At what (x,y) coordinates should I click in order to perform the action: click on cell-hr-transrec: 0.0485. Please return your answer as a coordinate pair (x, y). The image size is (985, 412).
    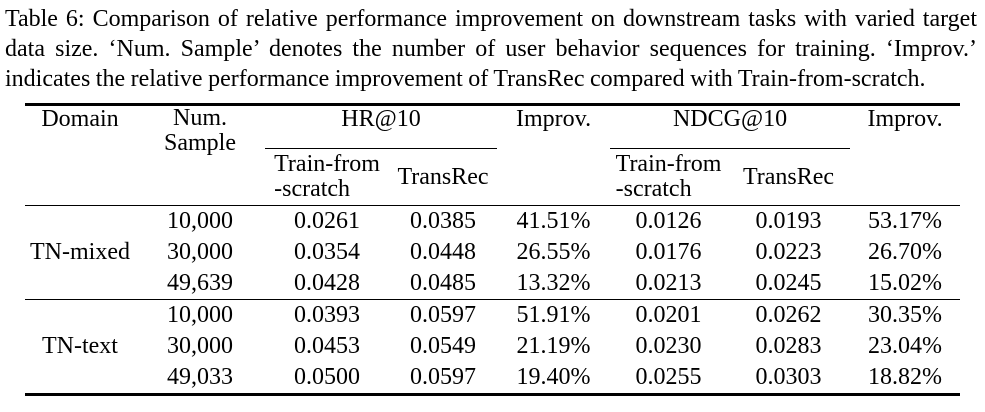
    Looking at the image, I should click on (443, 283).